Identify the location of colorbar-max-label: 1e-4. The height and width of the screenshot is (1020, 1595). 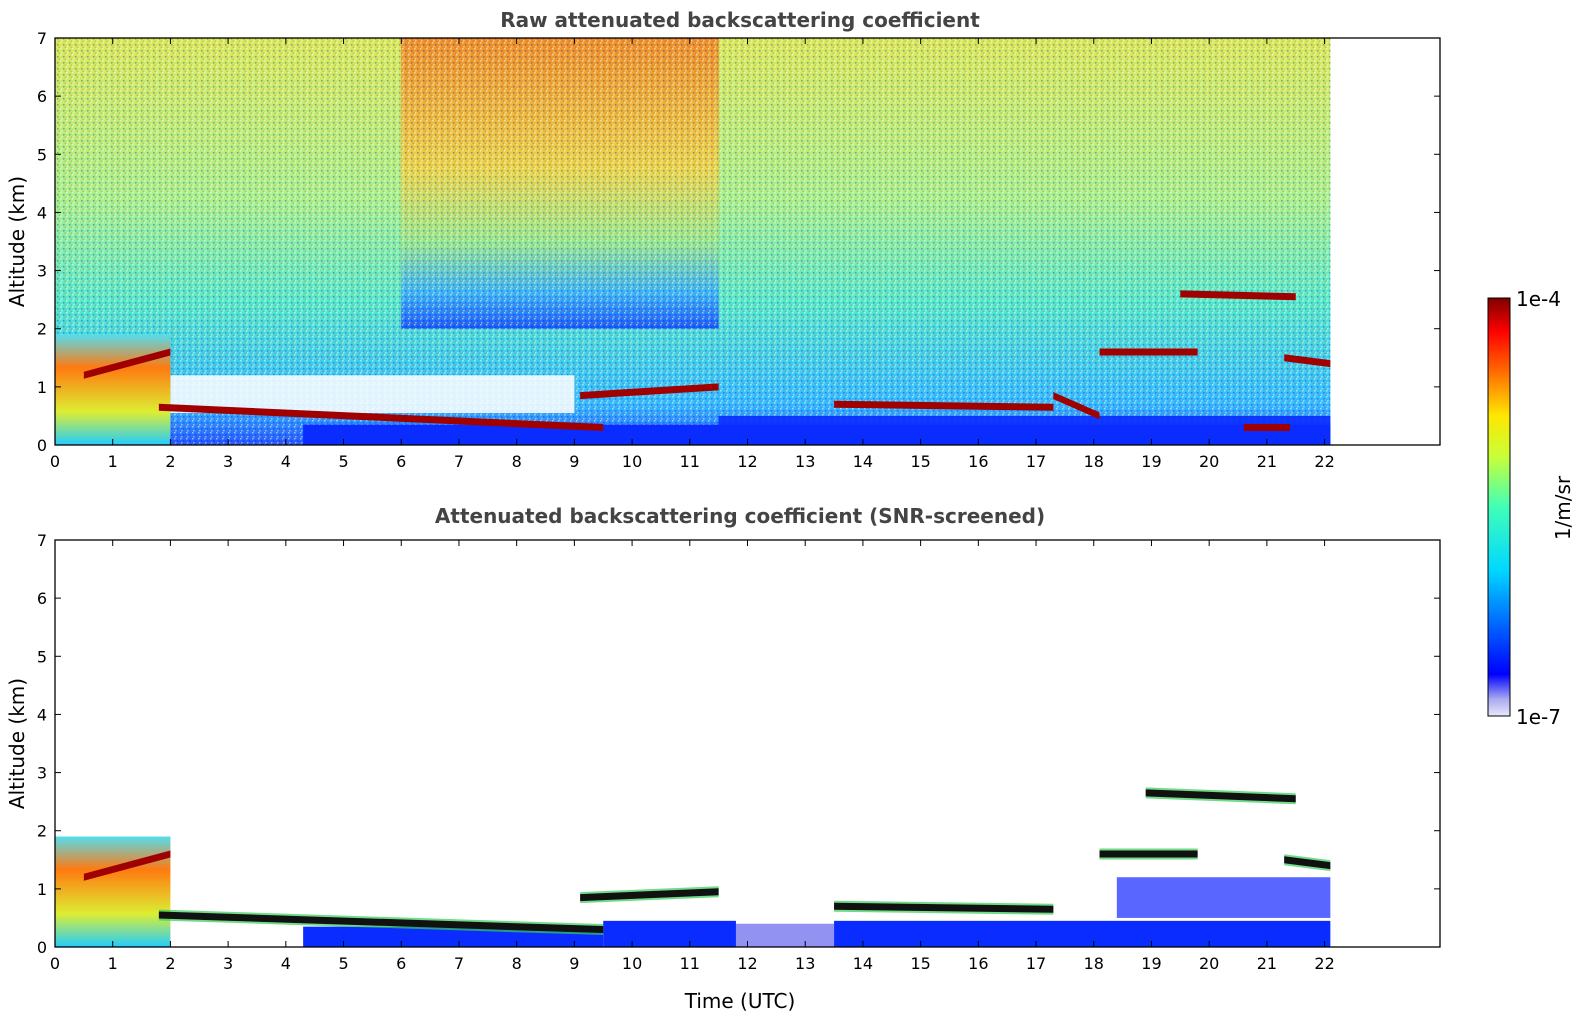
(1538, 299).